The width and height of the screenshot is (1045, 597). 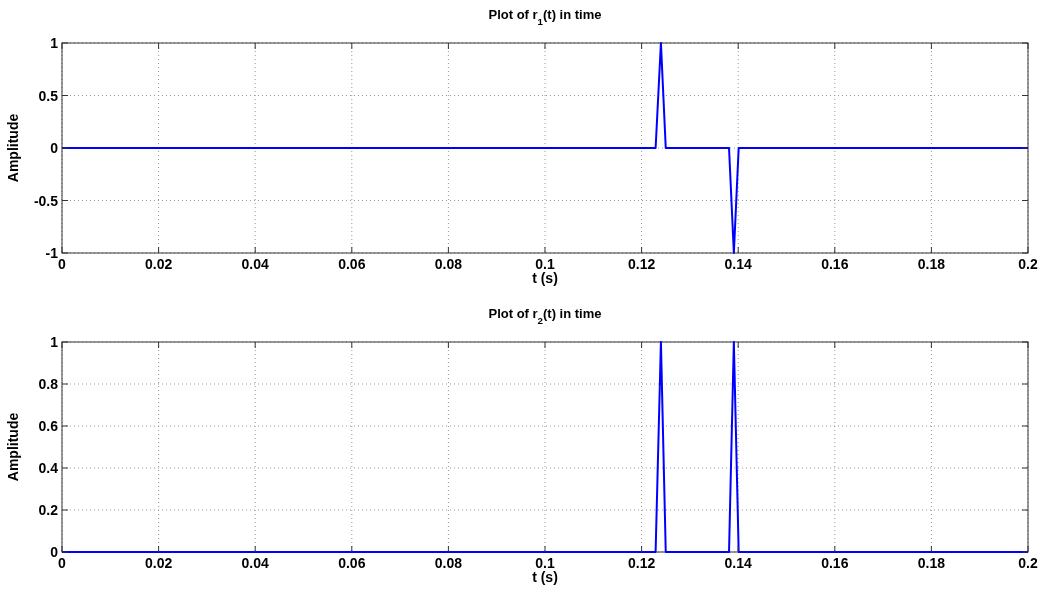 I want to click on y-tick-label: -0.5, so click(x=46, y=200).